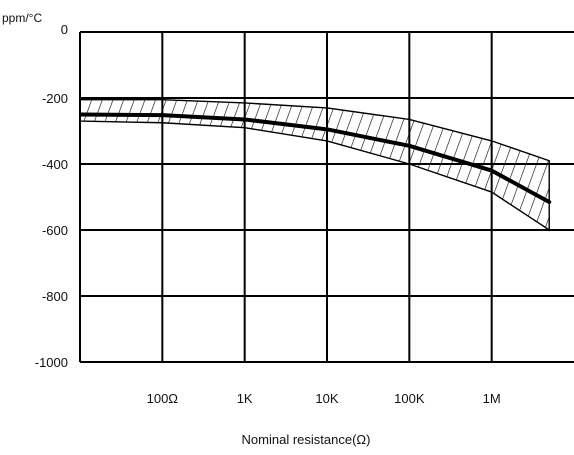  I want to click on y-unit-label: ppm/°C, so click(22, 18).